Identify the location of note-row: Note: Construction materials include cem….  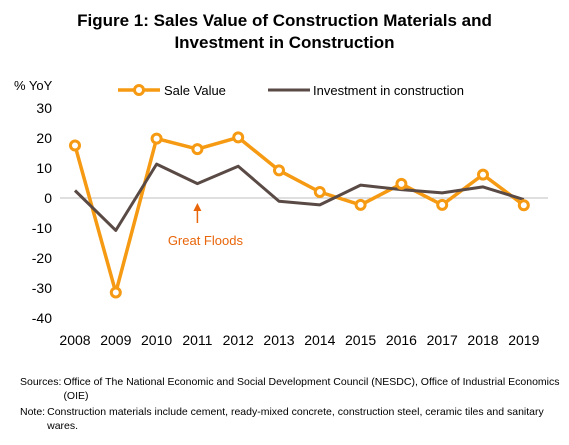
(290, 419).